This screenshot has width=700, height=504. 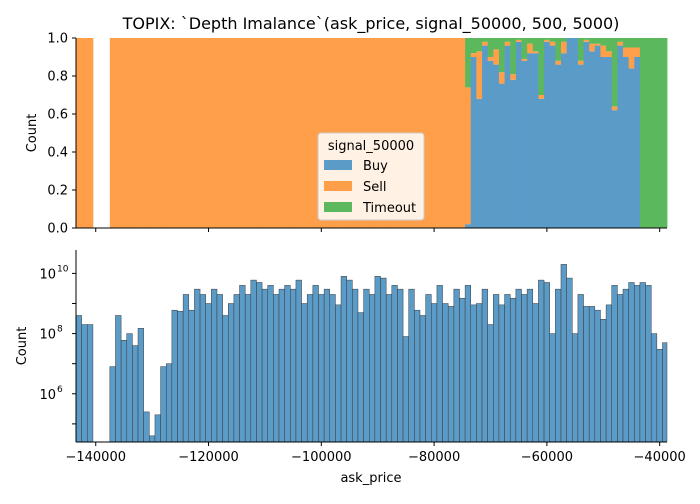 What do you see at coordinates (47, 395) in the screenshot?
I see `bottom-y-tick-label: 10` at bounding box center [47, 395].